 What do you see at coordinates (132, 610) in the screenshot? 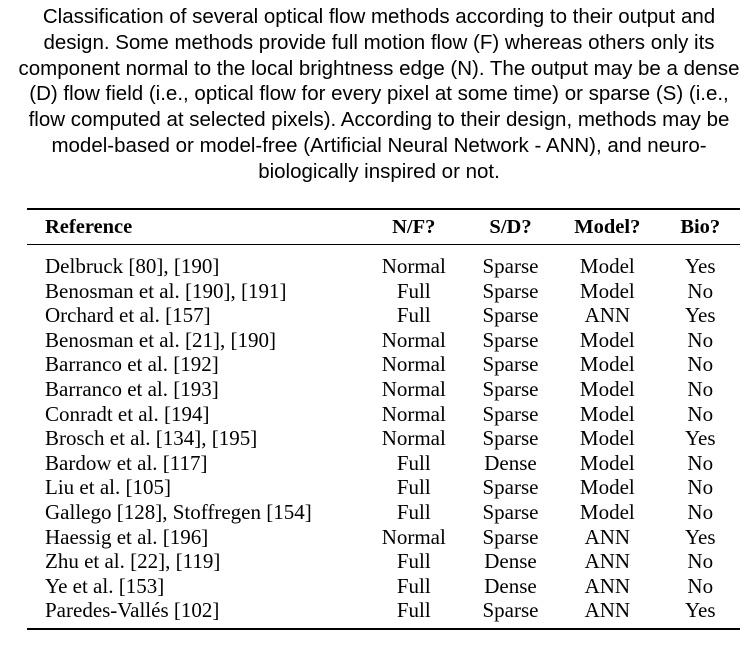
I see `cell-reference: Paredes-Vallés [102]` at bounding box center [132, 610].